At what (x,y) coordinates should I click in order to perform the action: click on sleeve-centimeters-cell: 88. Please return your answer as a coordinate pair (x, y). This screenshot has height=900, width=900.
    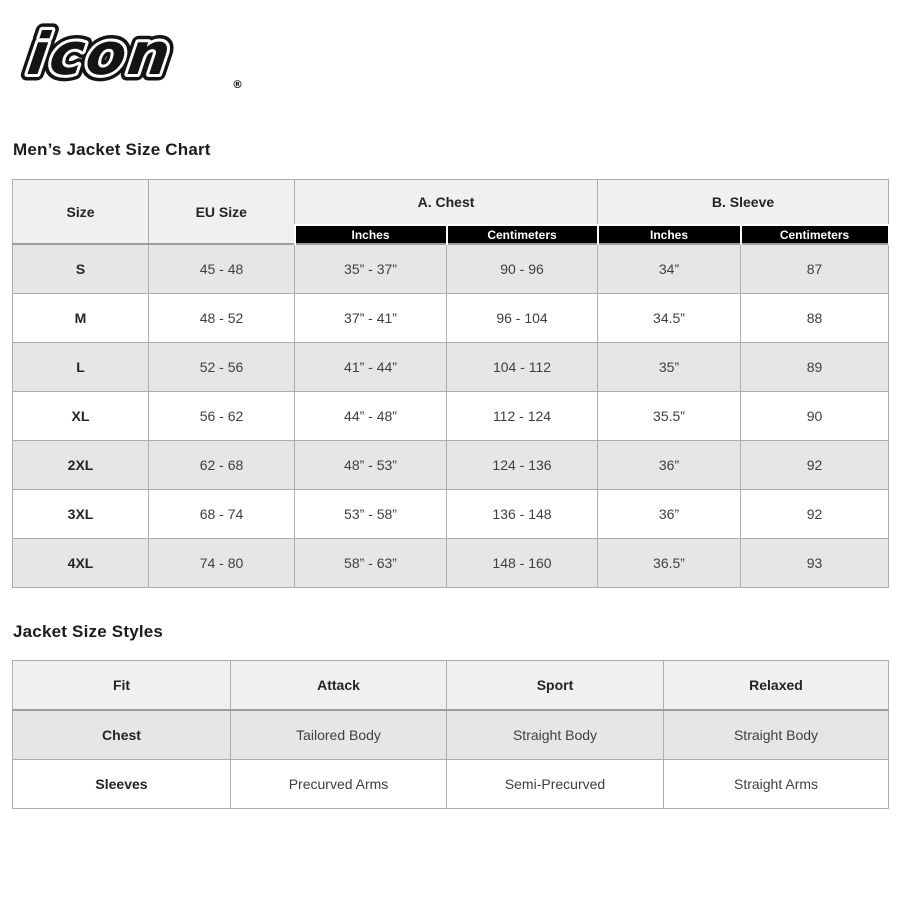
    Looking at the image, I should click on (815, 317).